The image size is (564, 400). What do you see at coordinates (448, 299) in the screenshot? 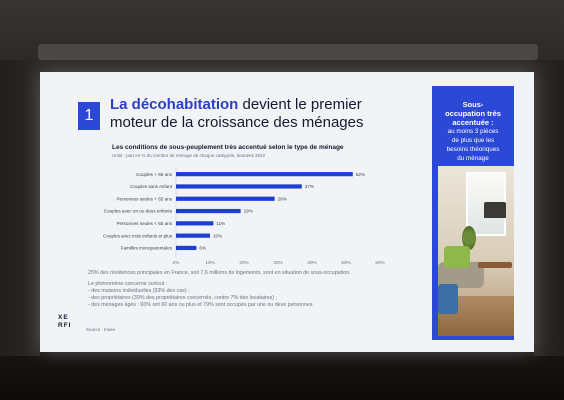
I see `chair` at bounding box center [448, 299].